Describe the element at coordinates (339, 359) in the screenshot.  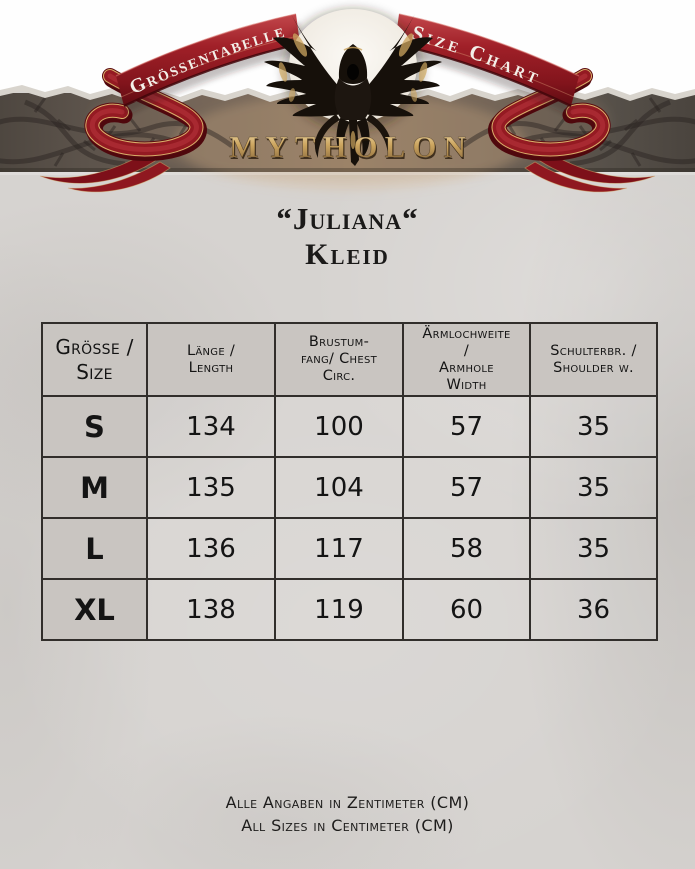
I see `col-header-chest: Brustum- fang/ Chest Circ.` at that location.